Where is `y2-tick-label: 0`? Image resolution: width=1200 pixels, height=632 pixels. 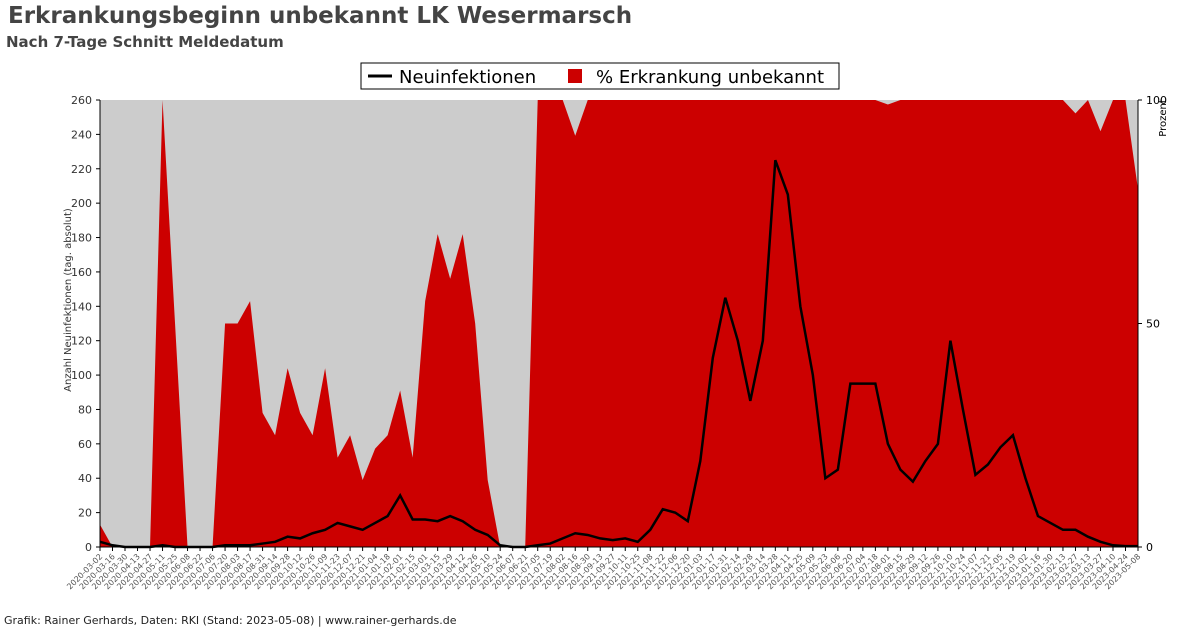
y2-tick-label: 0 is located at coordinates (1149, 547).